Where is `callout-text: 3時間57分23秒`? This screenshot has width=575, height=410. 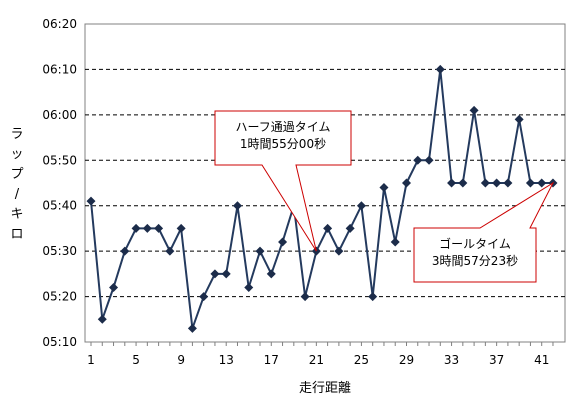 callout-text: 3時間57分23秒 is located at coordinates (475, 261).